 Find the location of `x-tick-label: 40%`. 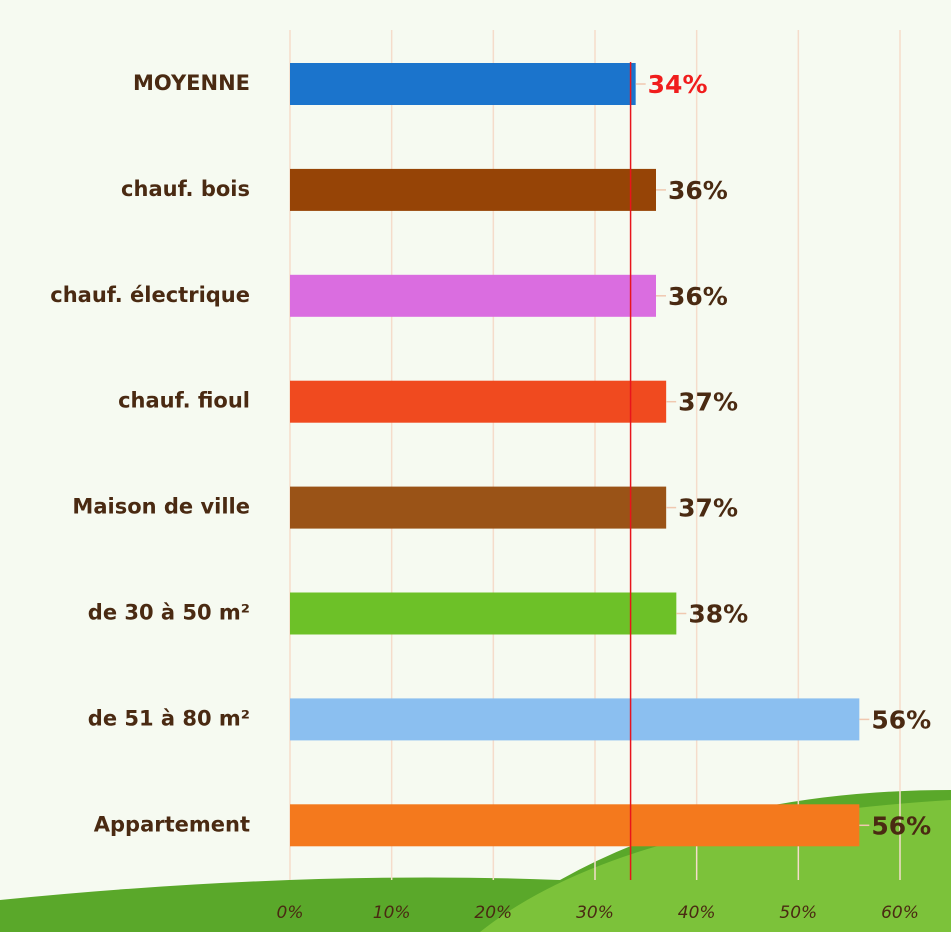

x-tick-label: 40% is located at coordinates (697, 913).